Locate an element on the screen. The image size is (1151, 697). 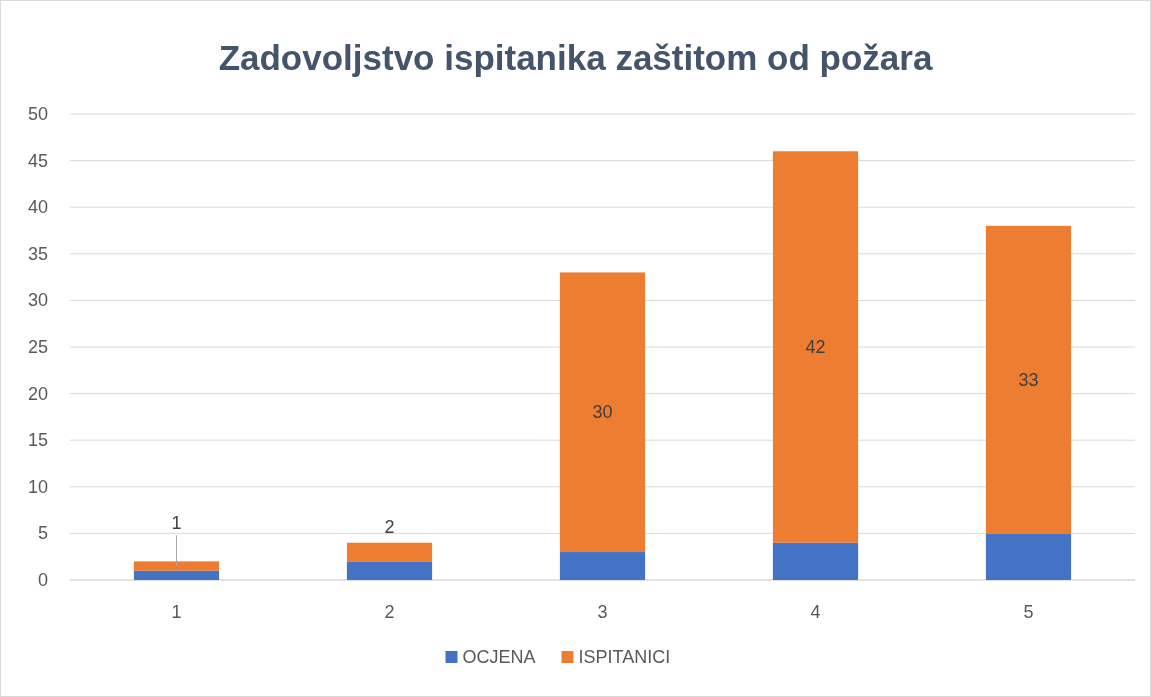
x-tick-label: 5 is located at coordinates (1028, 612).